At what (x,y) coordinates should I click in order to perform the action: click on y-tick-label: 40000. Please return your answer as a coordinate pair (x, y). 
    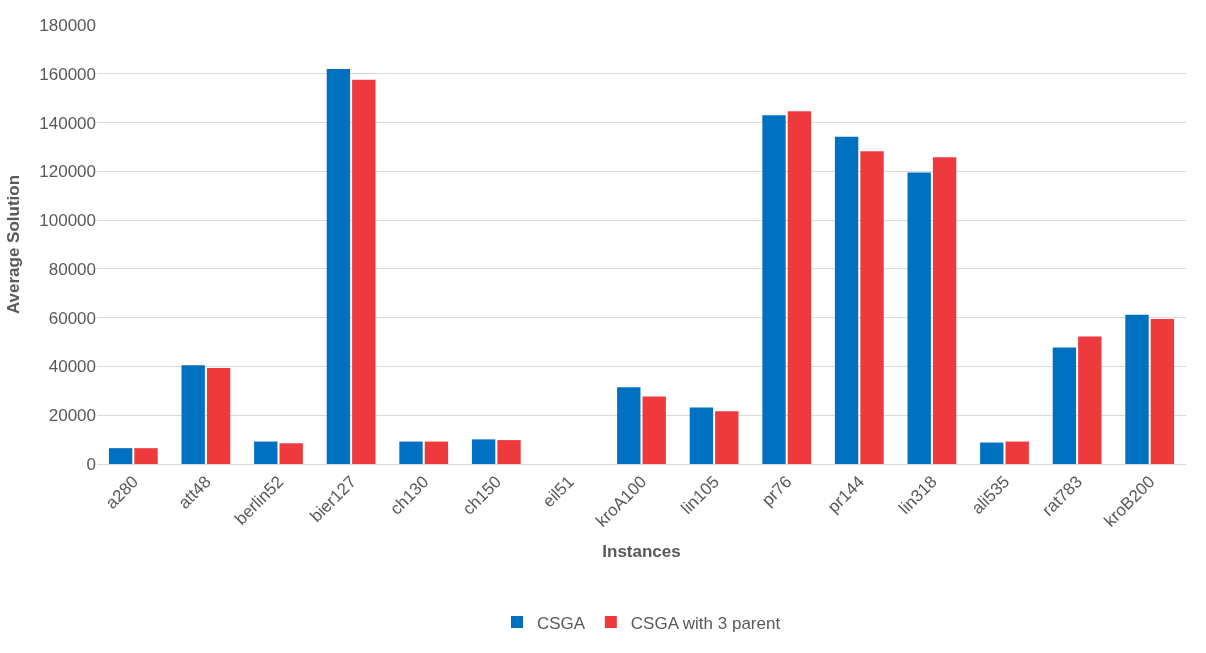
    Looking at the image, I should click on (72, 367).